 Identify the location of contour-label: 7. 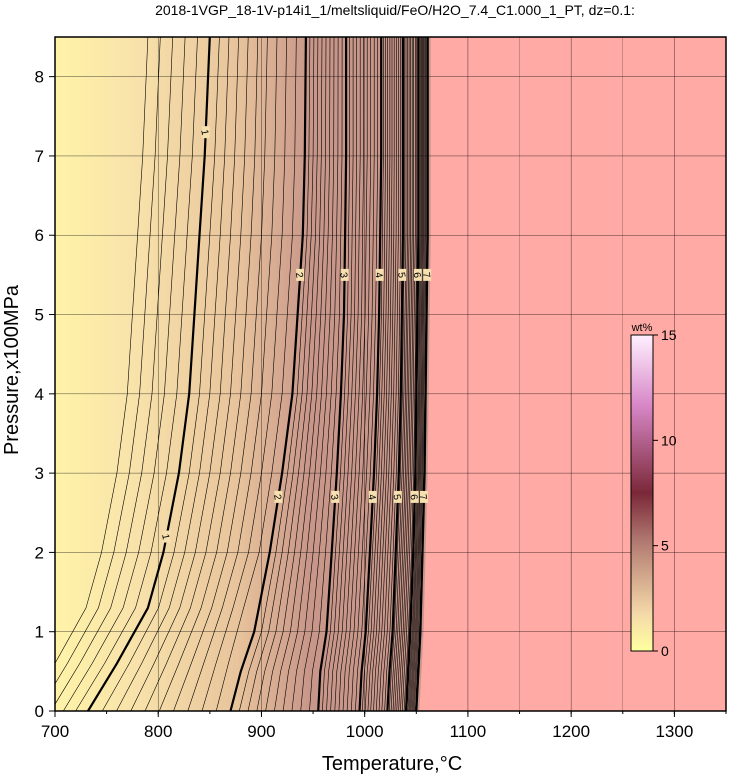
(423, 497).